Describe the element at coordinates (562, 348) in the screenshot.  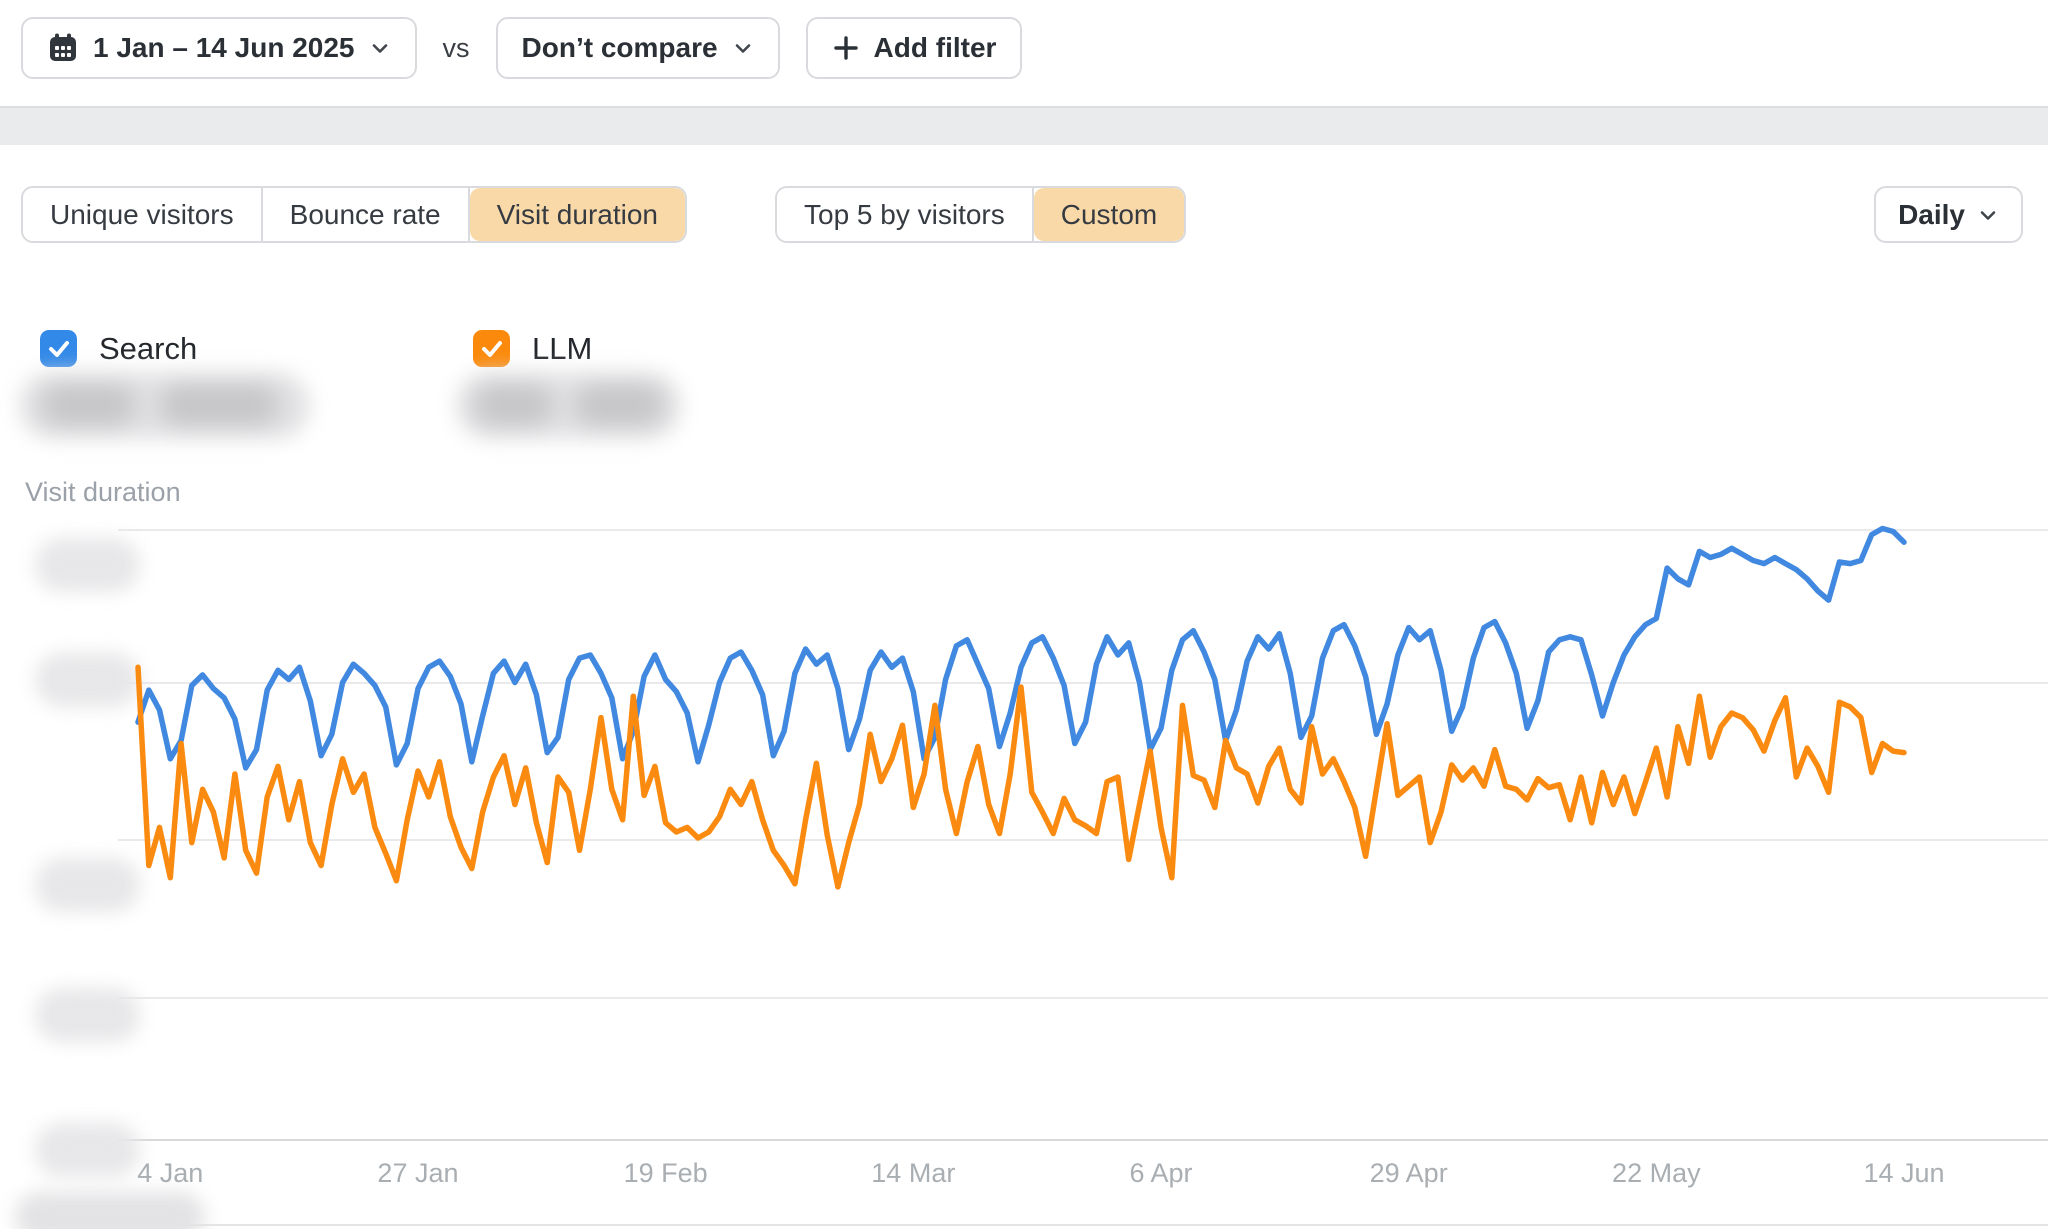
I see `llm-toggle-label: LLM` at that location.